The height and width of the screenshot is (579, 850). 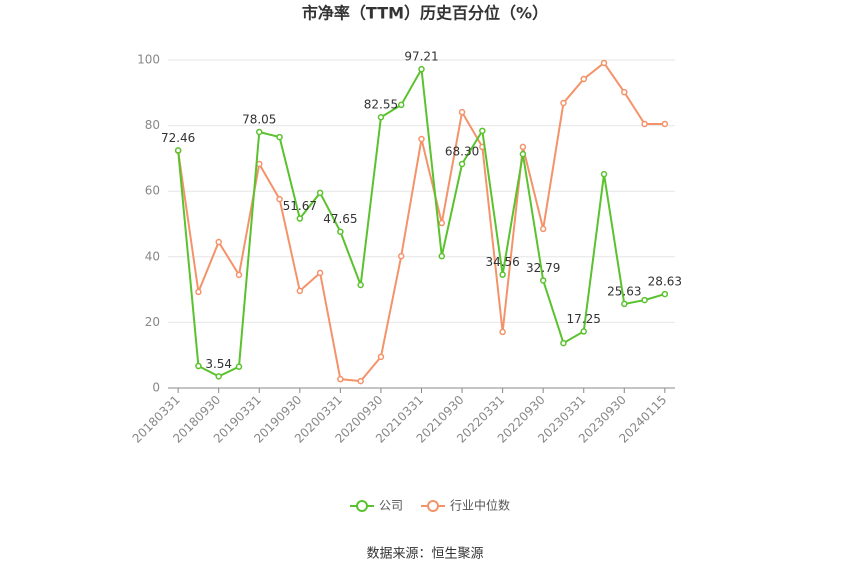 I want to click on data-label: 97.21, so click(x=421, y=57).